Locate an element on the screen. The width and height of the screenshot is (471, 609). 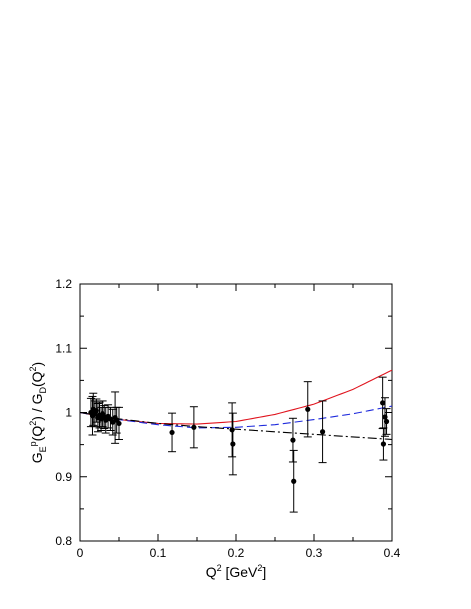
data-points is located at coordinates (238, 444).